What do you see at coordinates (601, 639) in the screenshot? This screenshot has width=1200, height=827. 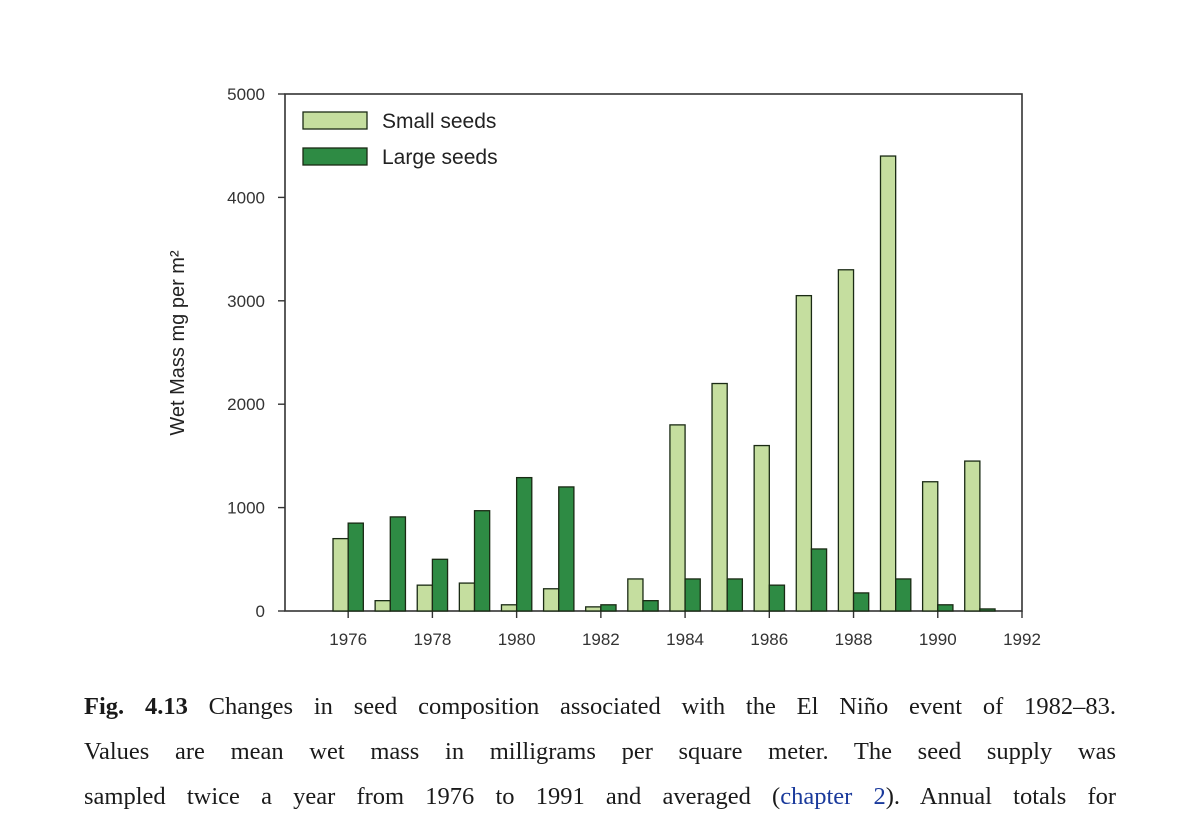 I see `x-tick-label: 1982` at bounding box center [601, 639].